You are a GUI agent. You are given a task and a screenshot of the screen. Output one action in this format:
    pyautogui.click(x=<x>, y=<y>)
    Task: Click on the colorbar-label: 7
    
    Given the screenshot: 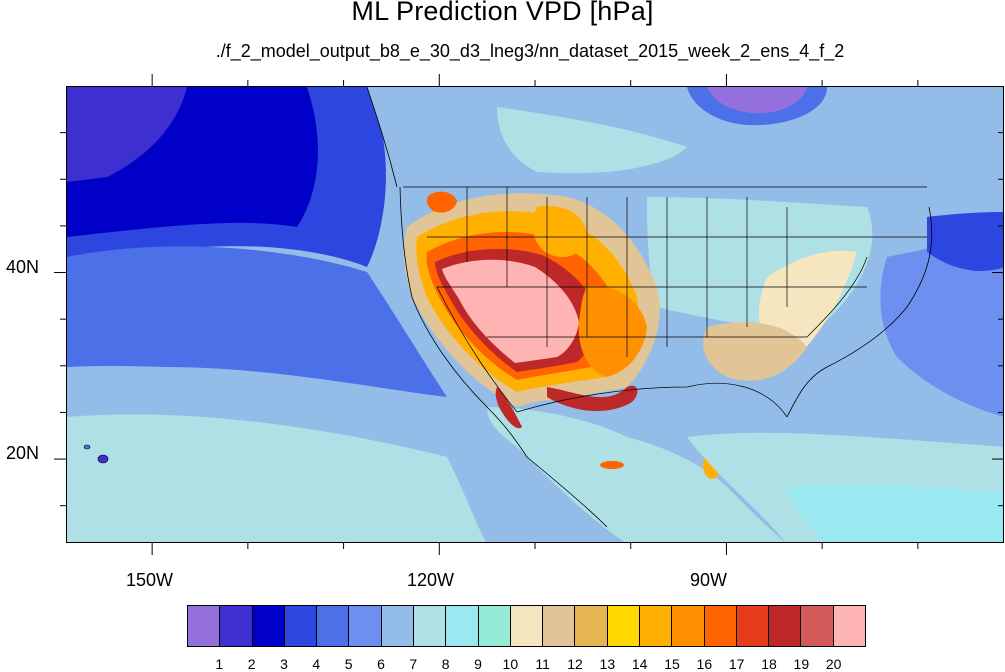 What is the action you would take?
    pyautogui.click(x=413, y=664)
    